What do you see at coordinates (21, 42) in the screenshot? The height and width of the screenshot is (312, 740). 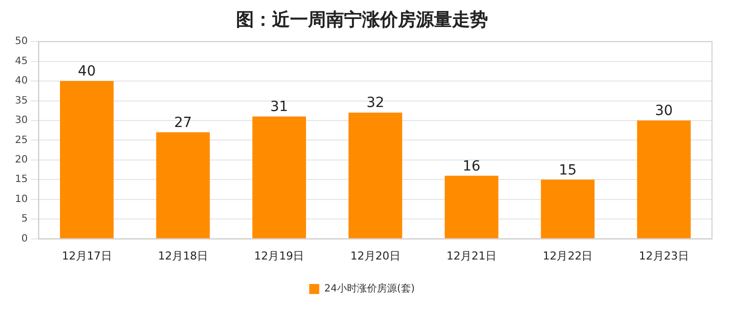 I see `y-tick-label: 50` at bounding box center [21, 42].